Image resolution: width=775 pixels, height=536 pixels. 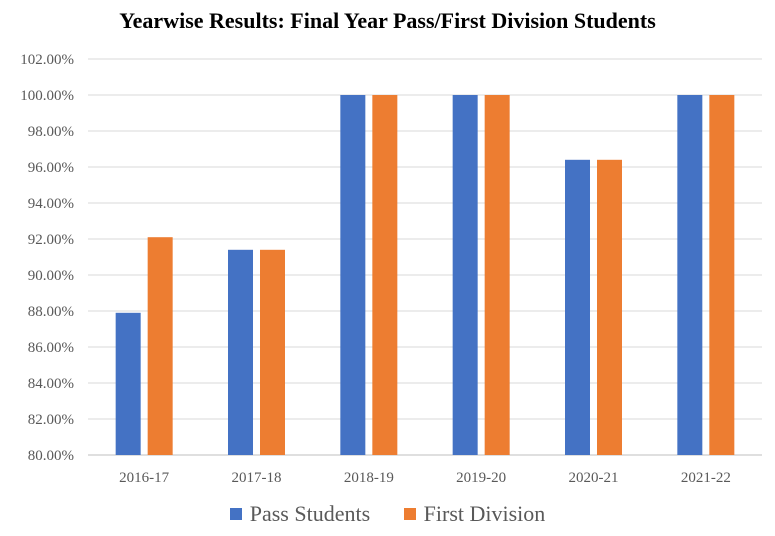 I want to click on y-tick-label: 100.00%, so click(x=47, y=96).